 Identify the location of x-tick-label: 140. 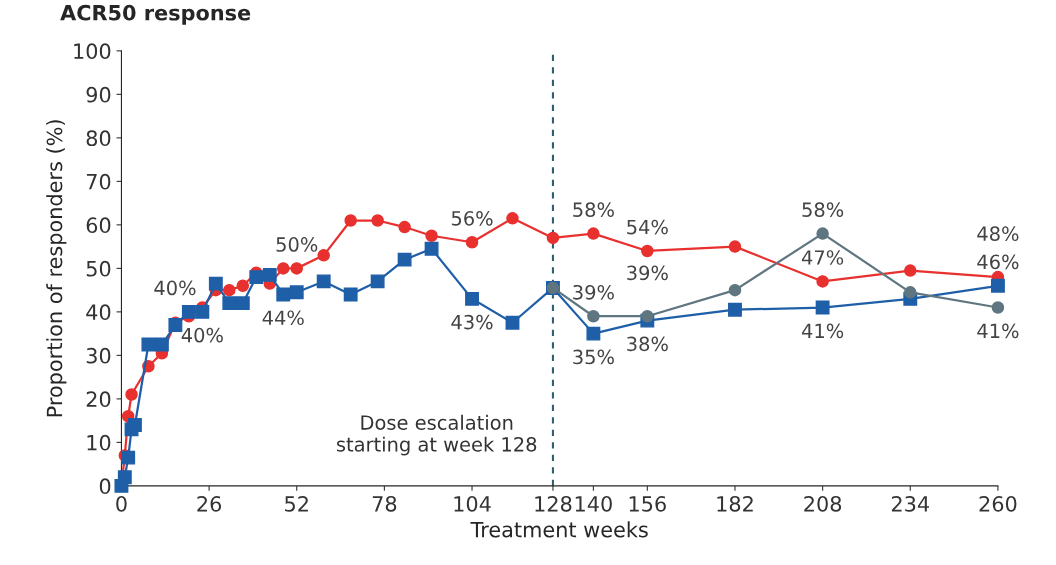
(593, 503).